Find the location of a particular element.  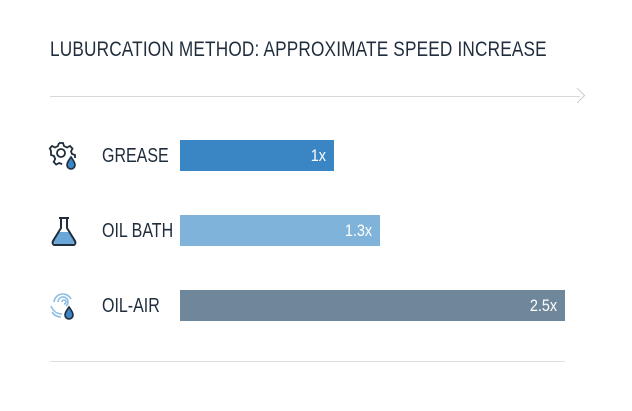

flask-icon is located at coordinates (64, 231).